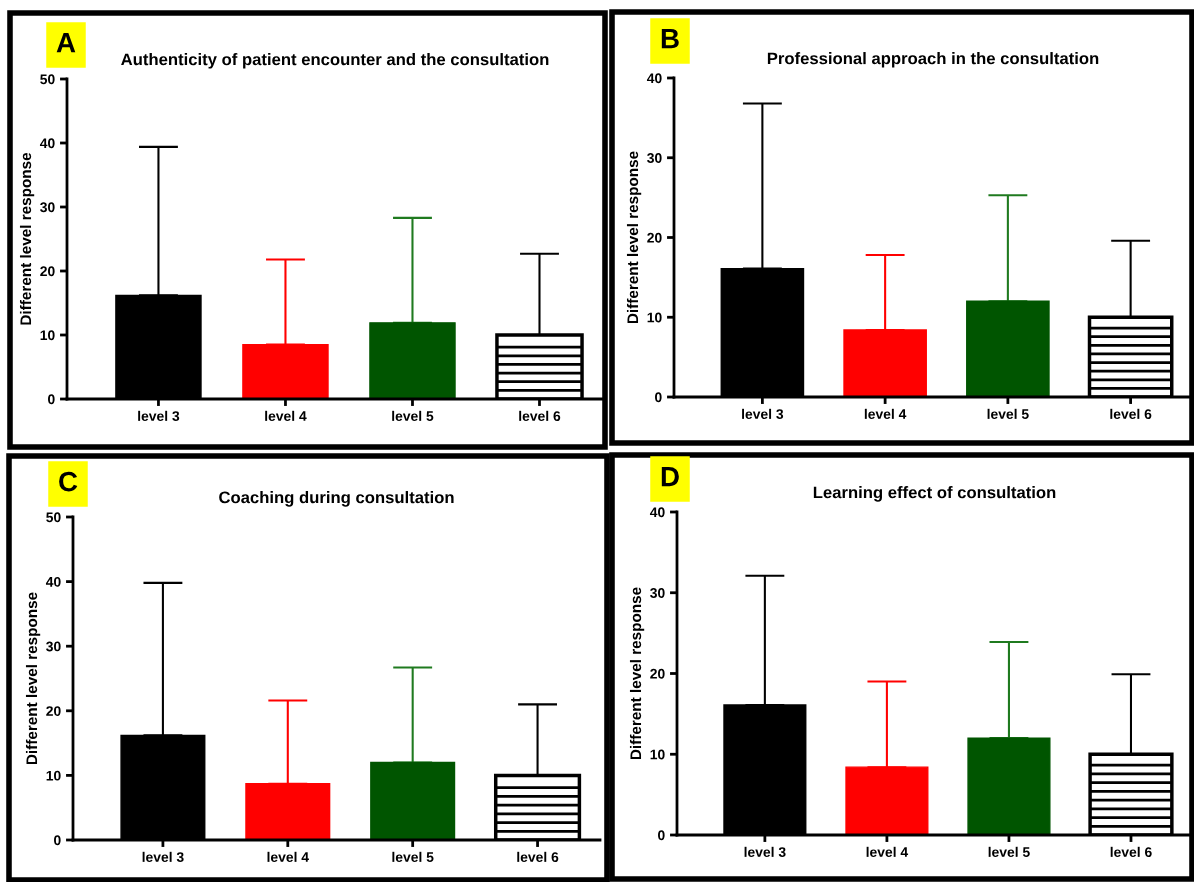 The height and width of the screenshot is (882, 1194). Describe the element at coordinates (670, 39) in the screenshot. I see `text: B` at that location.